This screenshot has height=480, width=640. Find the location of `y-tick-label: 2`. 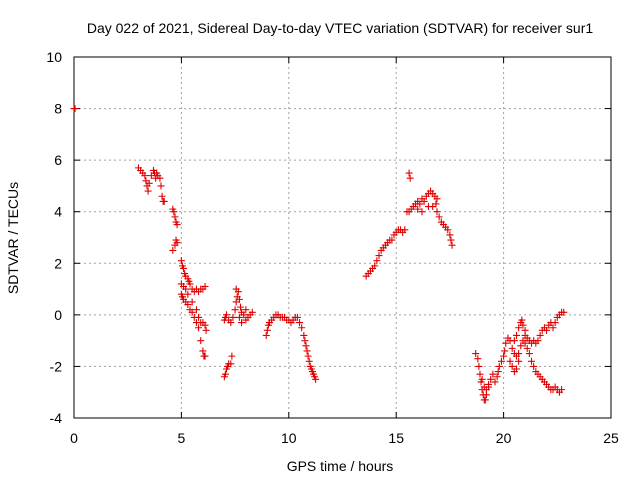

y-tick-label: 2 is located at coordinates (58, 263).